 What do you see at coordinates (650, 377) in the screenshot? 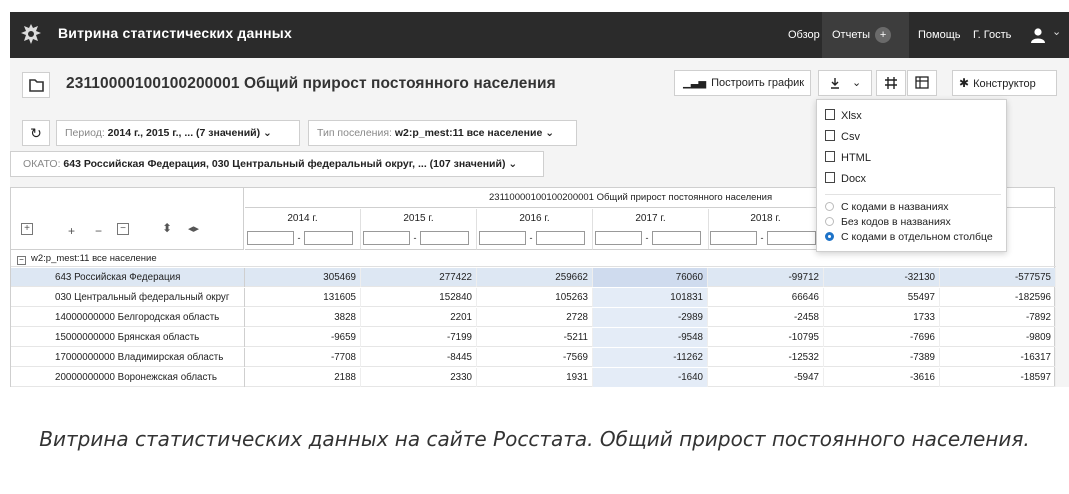
I see `table-cell: -1640` at bounding box center [650, 377].